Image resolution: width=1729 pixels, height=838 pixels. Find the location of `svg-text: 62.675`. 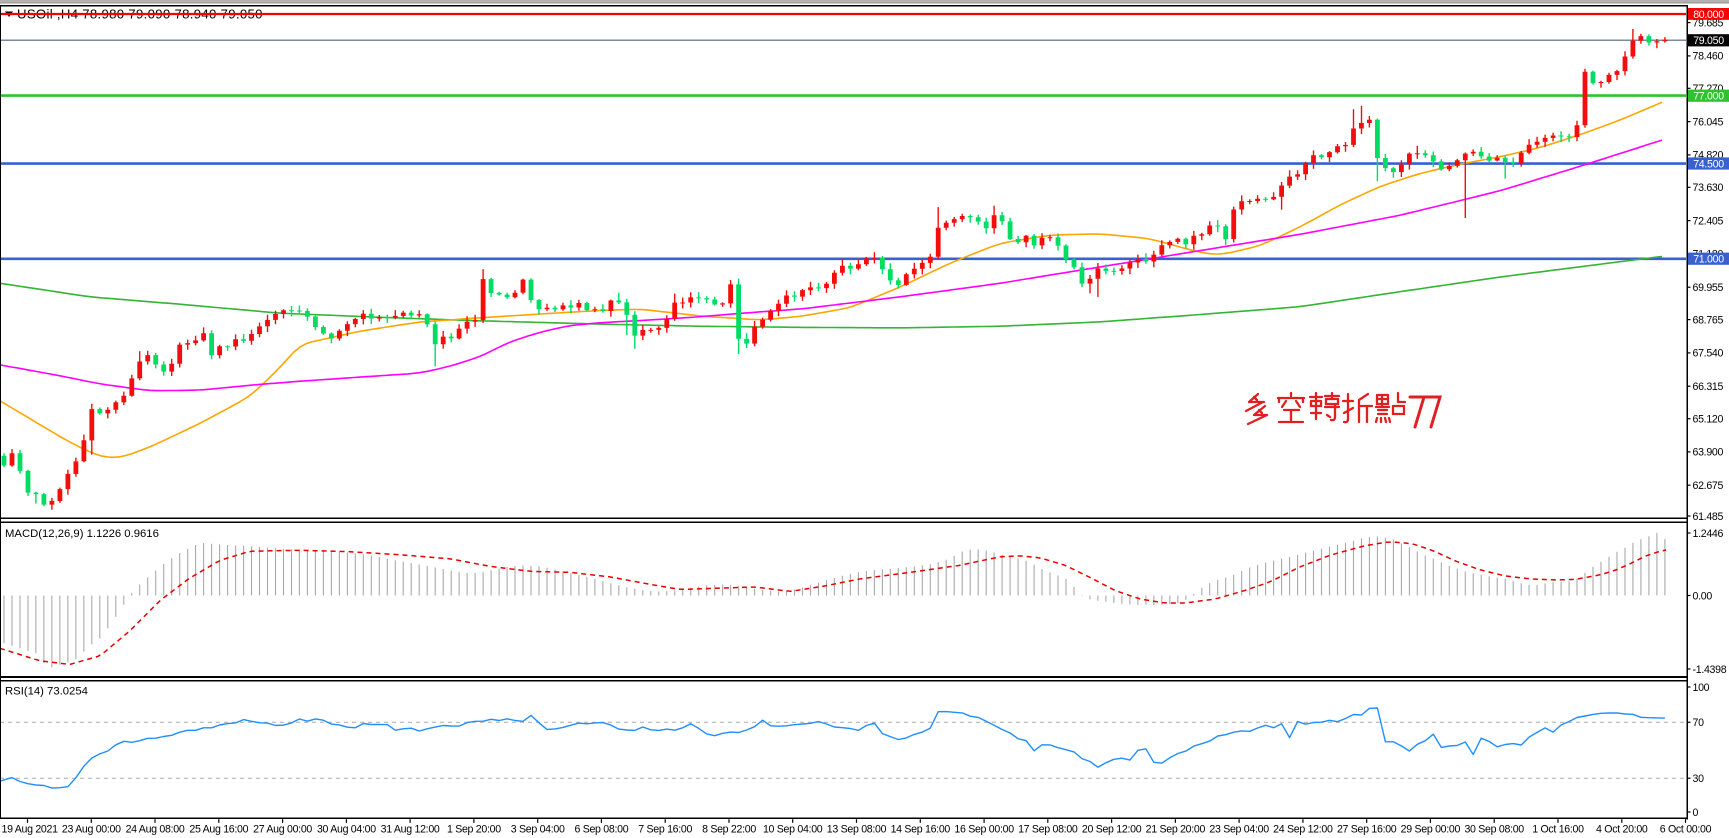

svg-text: 62.675 is located at coordinates (1708, 486).